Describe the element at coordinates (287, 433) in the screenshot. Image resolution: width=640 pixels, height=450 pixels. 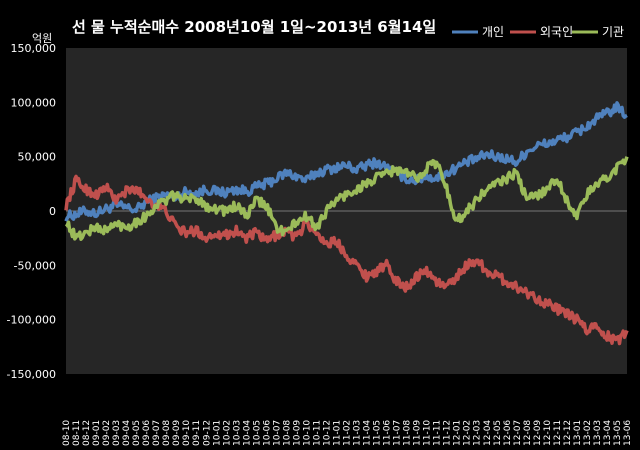
I see `x-tick-label: 10-08` at that location.